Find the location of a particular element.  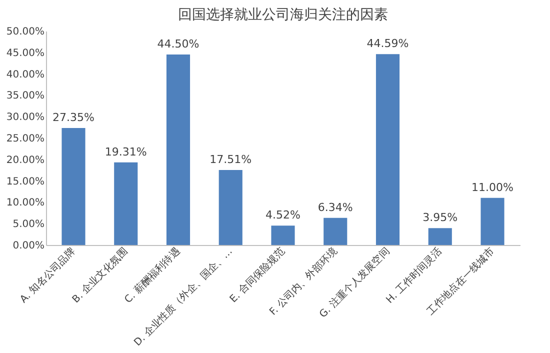

data-label: 17.51% is located at coordinates (231, 159).